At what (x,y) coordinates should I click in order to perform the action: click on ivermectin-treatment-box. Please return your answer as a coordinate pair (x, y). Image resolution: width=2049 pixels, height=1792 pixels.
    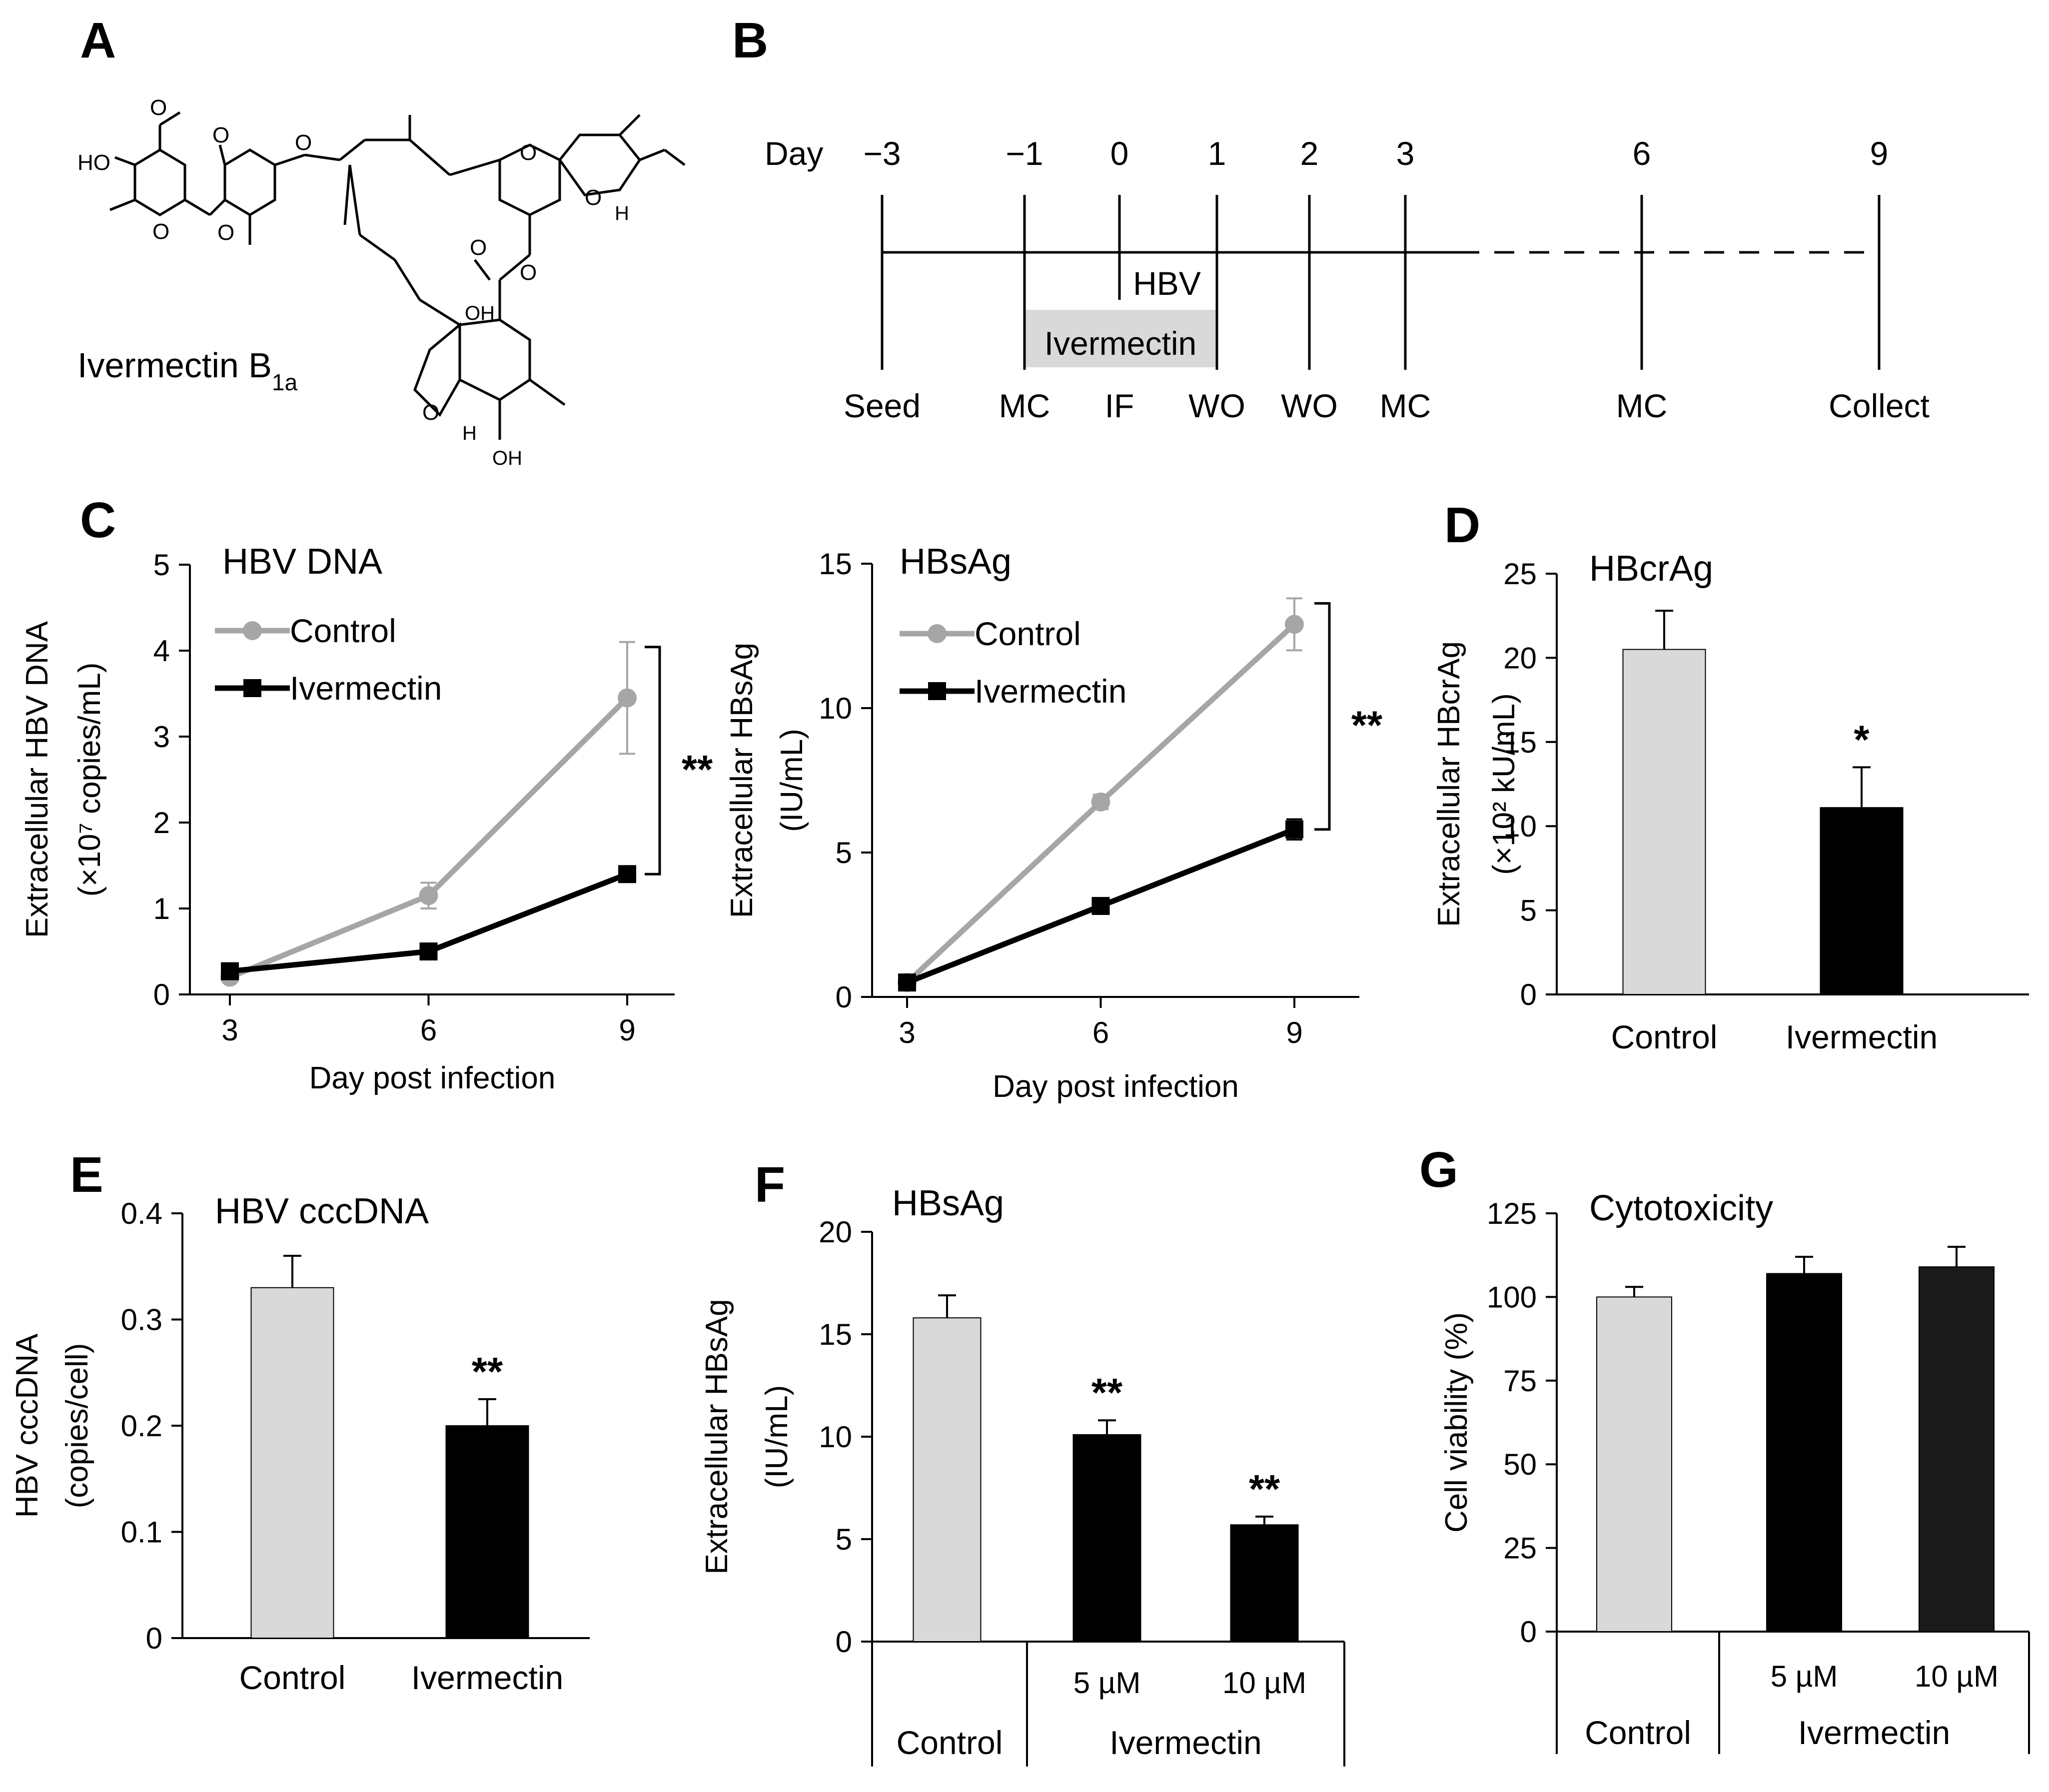
    Looking at the image, I should click on (1120, 338).